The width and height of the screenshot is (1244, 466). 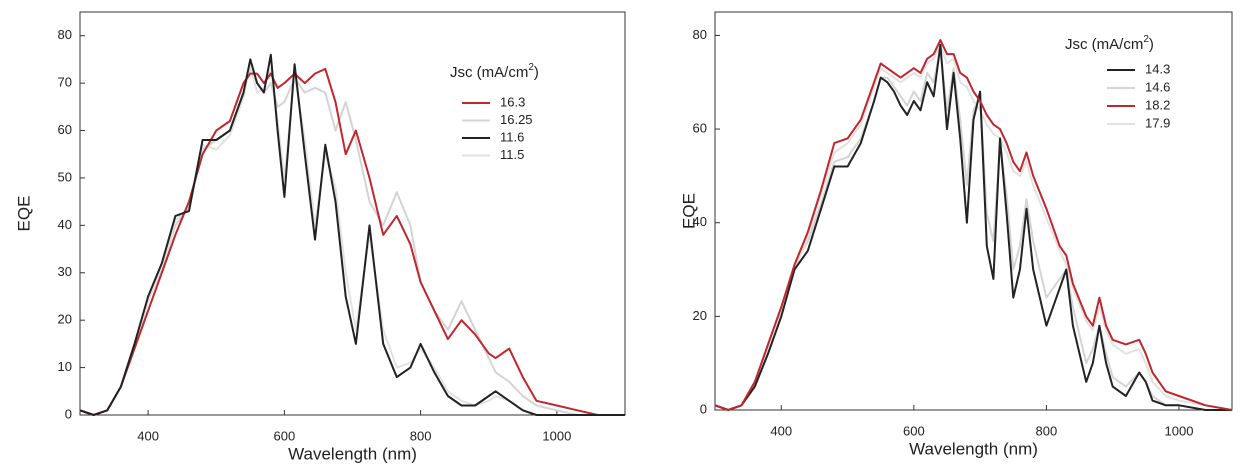 What do you see at coordinates (1157, 122) in the screenshot?
I see `legend-label: 17.9` at bounding box center [1157, 122].